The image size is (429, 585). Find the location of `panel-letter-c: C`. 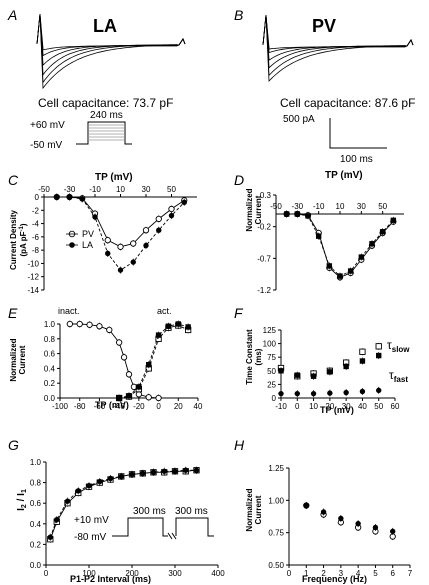

panel-letter-c: C is located at coordinates (13, 180).